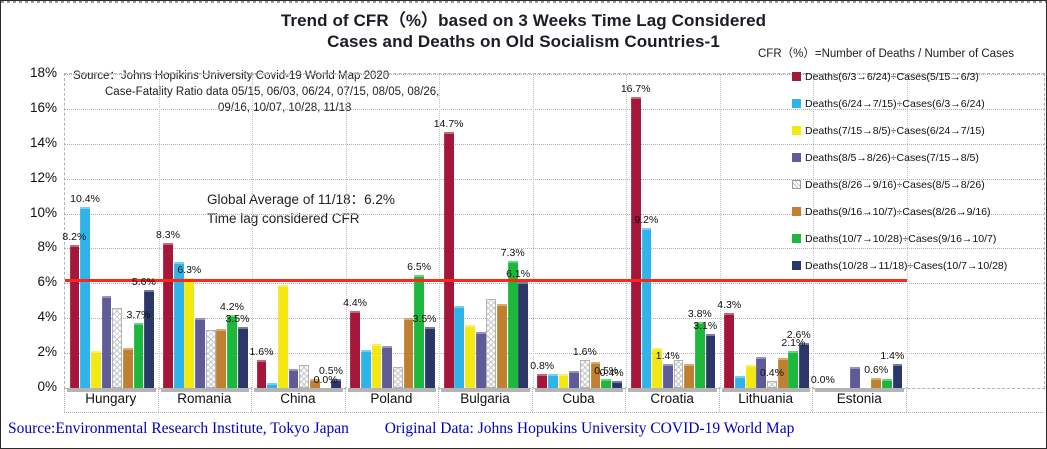  I want to click on x-axis-category-label: Bulgaria, so click(485, 398).